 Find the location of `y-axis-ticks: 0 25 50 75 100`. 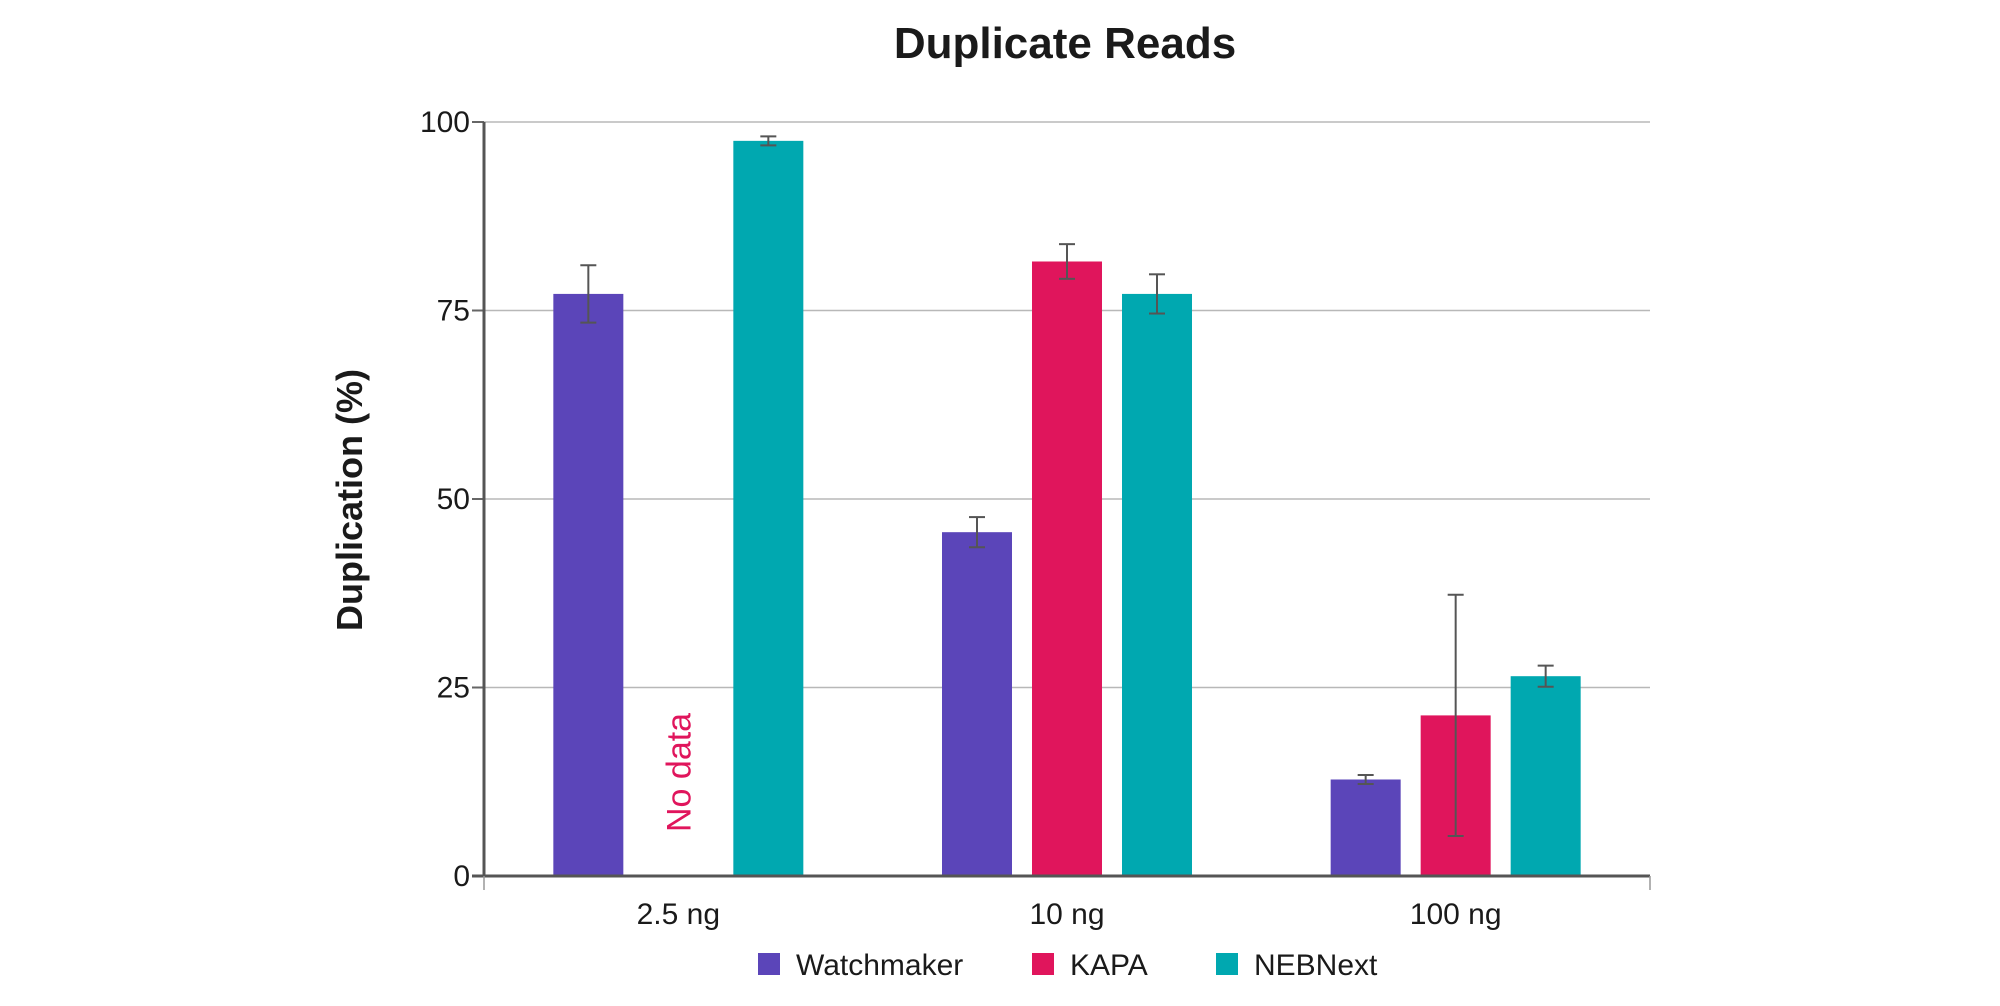

y-axis-ticks: 0 25 50 75 100 is located at coordinates (452, 499).